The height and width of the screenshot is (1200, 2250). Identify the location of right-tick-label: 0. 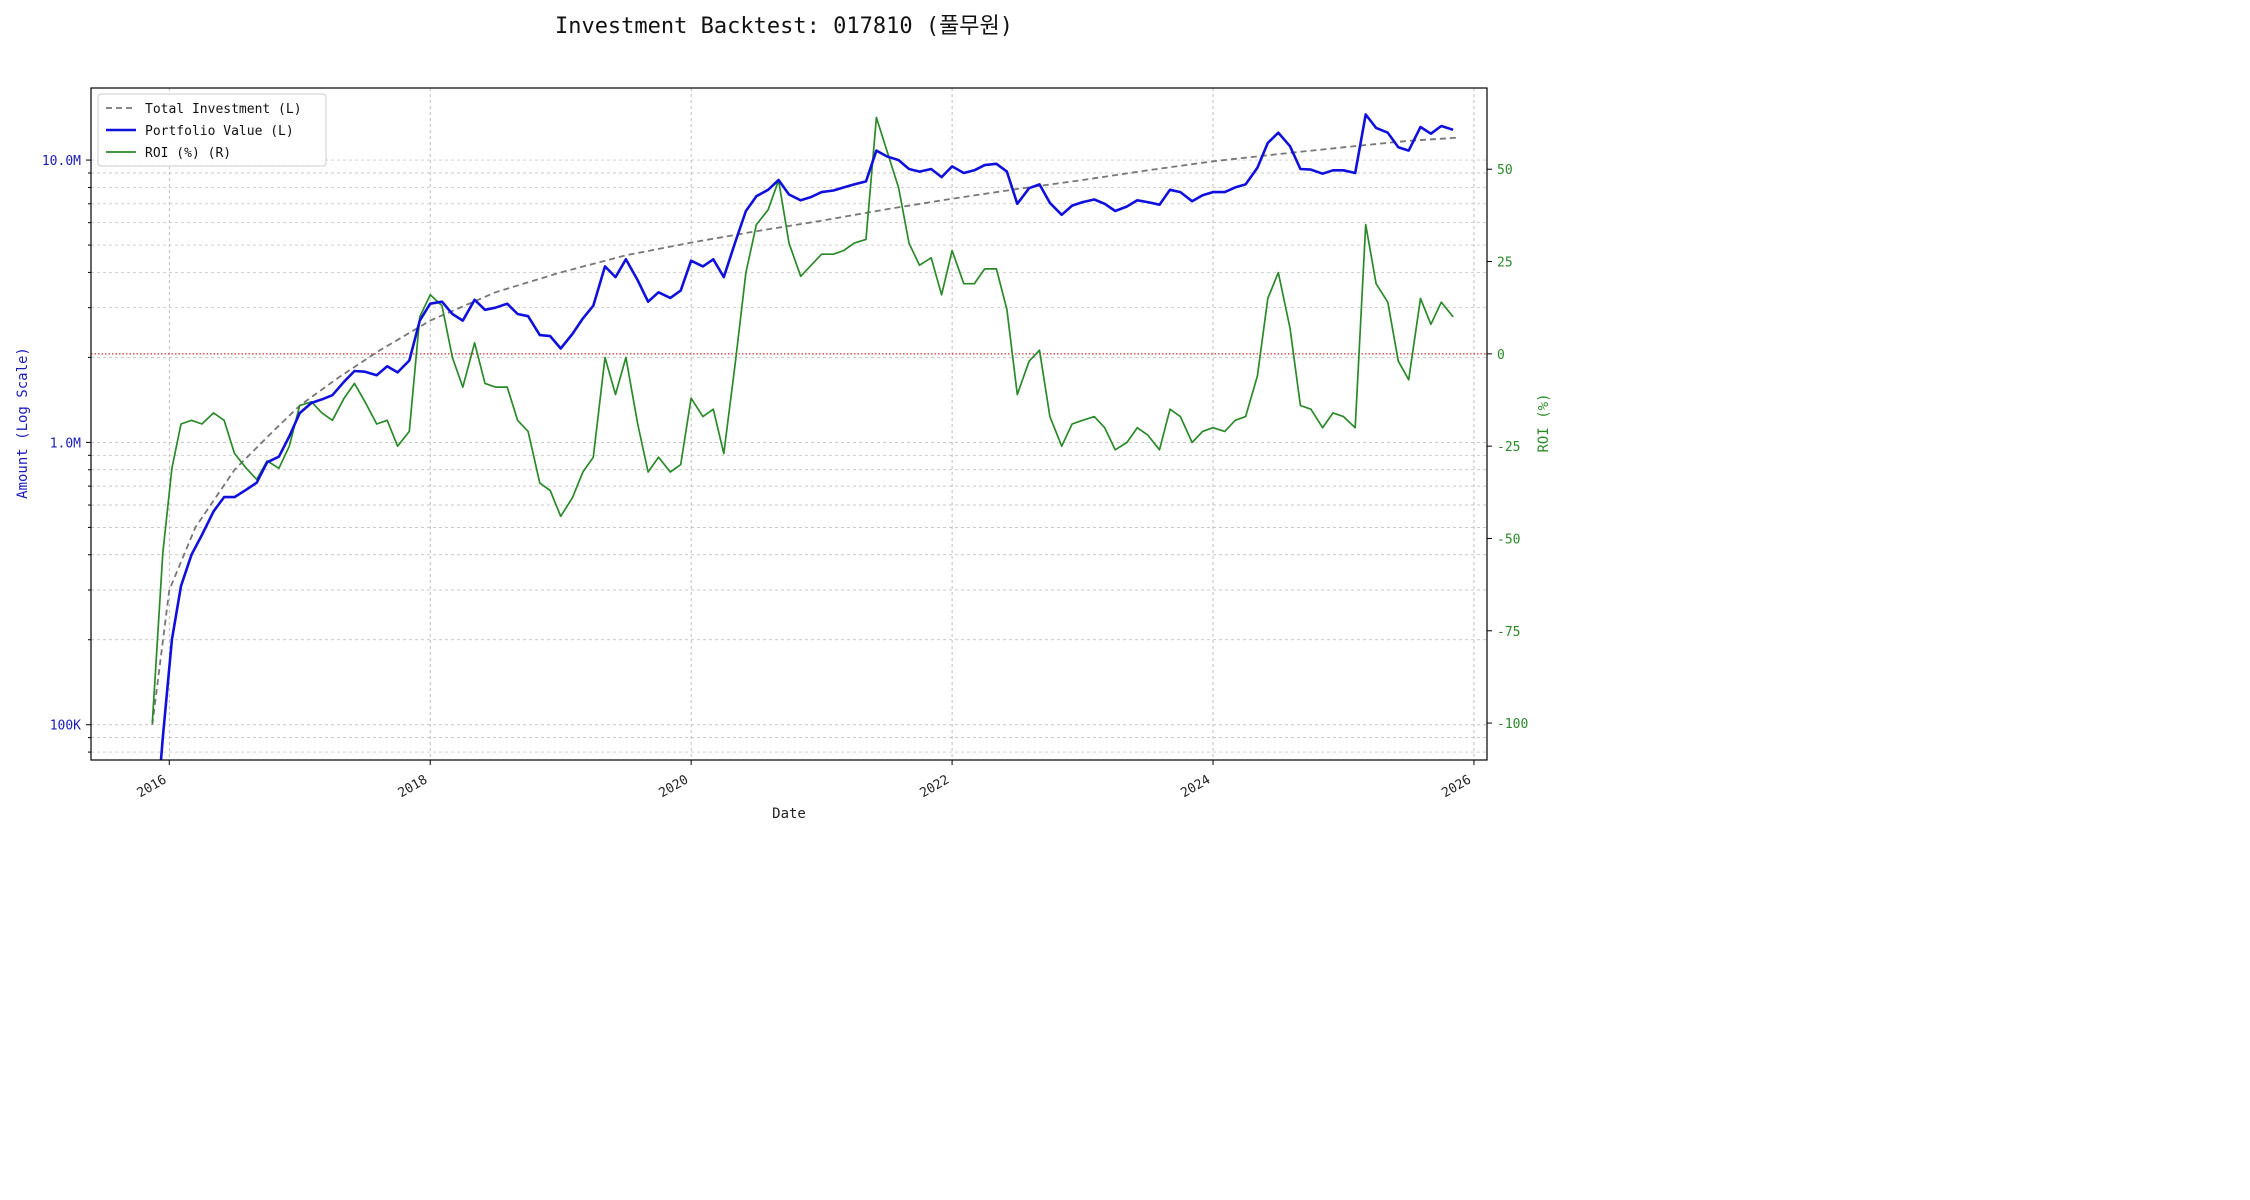
(1501, 355).